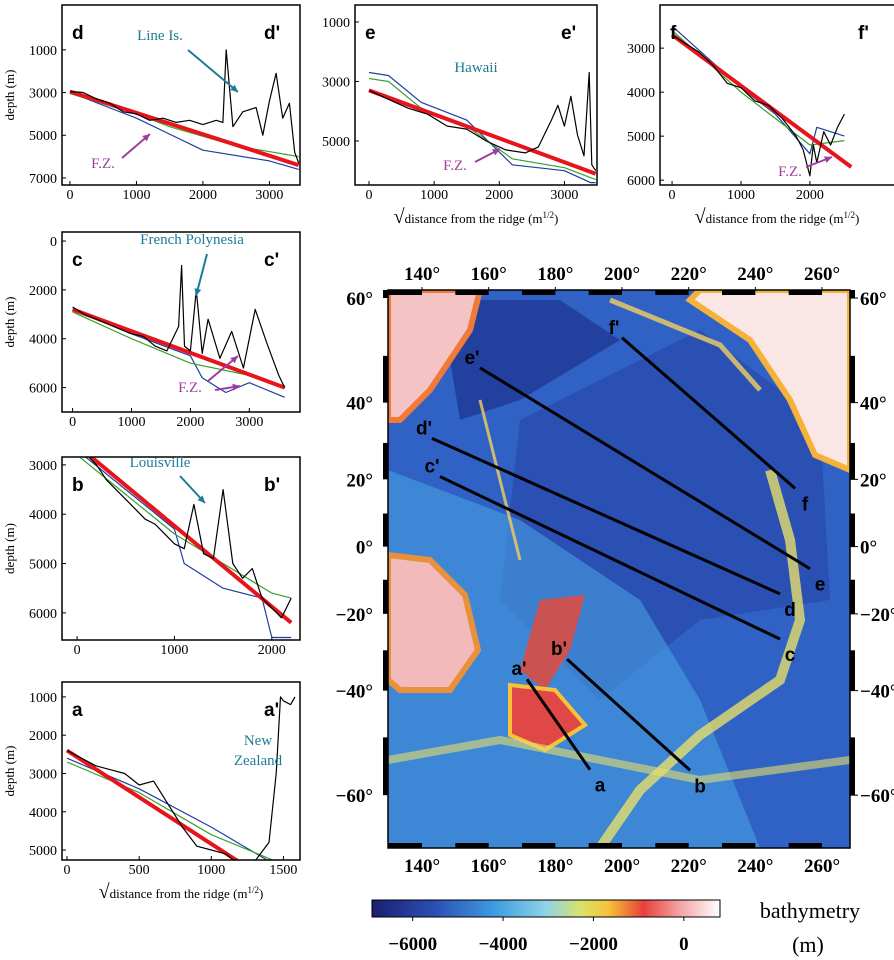  I want to click on annotation: Louisville, so click(160, 463).